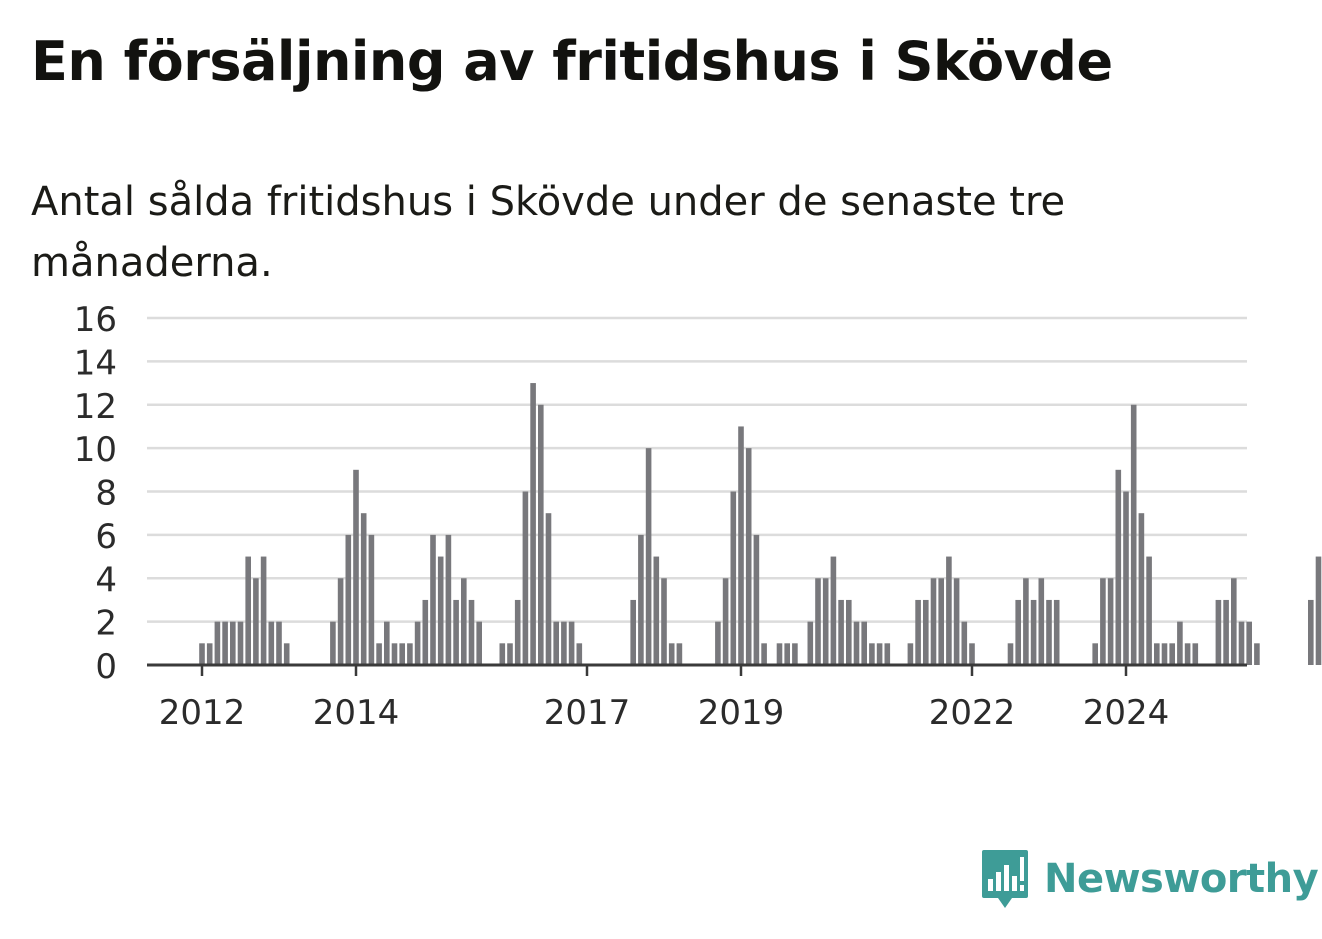 Image resolution: width=1322 pixels, height=939 pixels. Describe the element at coordinates (356, 713) in the screenshot. I see `x-tick-label: 2014` at that location.